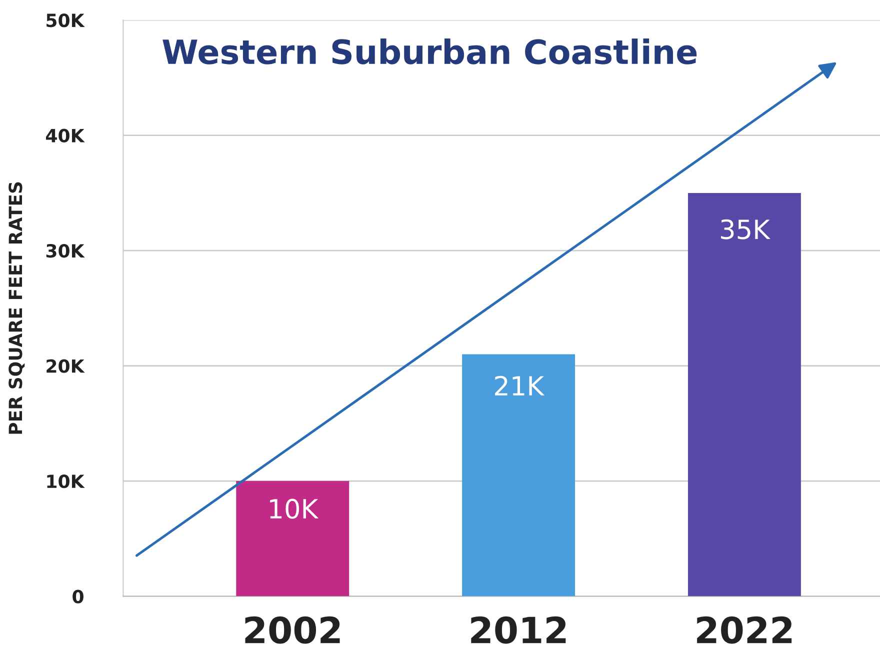 This screenshot has height=670, width=880. What do you see at coordinates (78, 597) in the screenshot?
I see `y-tick-label: 0` at bounding box center [78, 597].